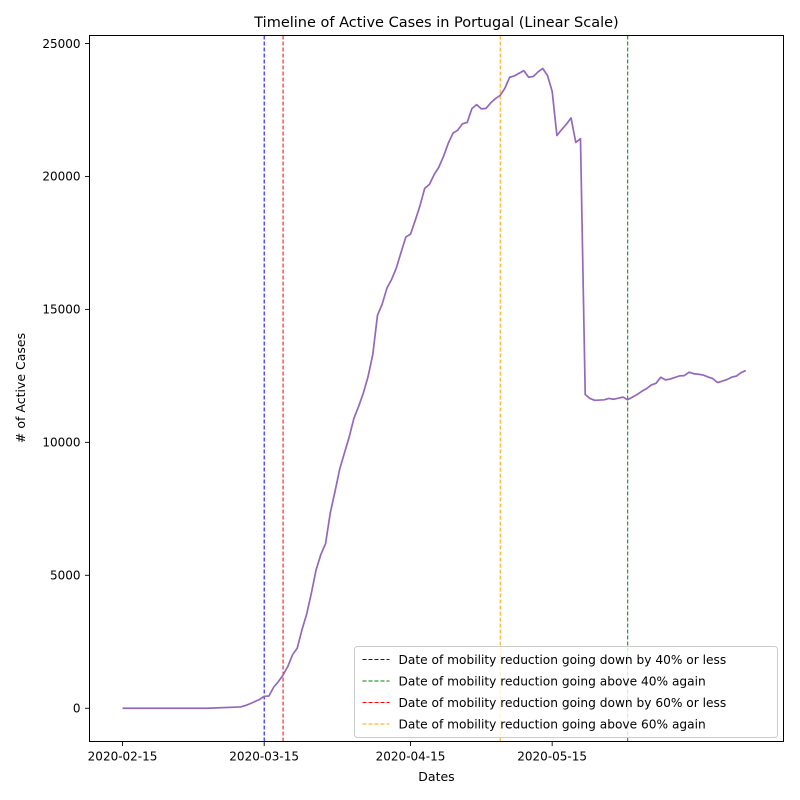 This screenshot has height=800, width=800. Describe the element at coordinates (264, 757) in the screenshot. I see `x-tick-label-1: 2020-03-15` at that location.